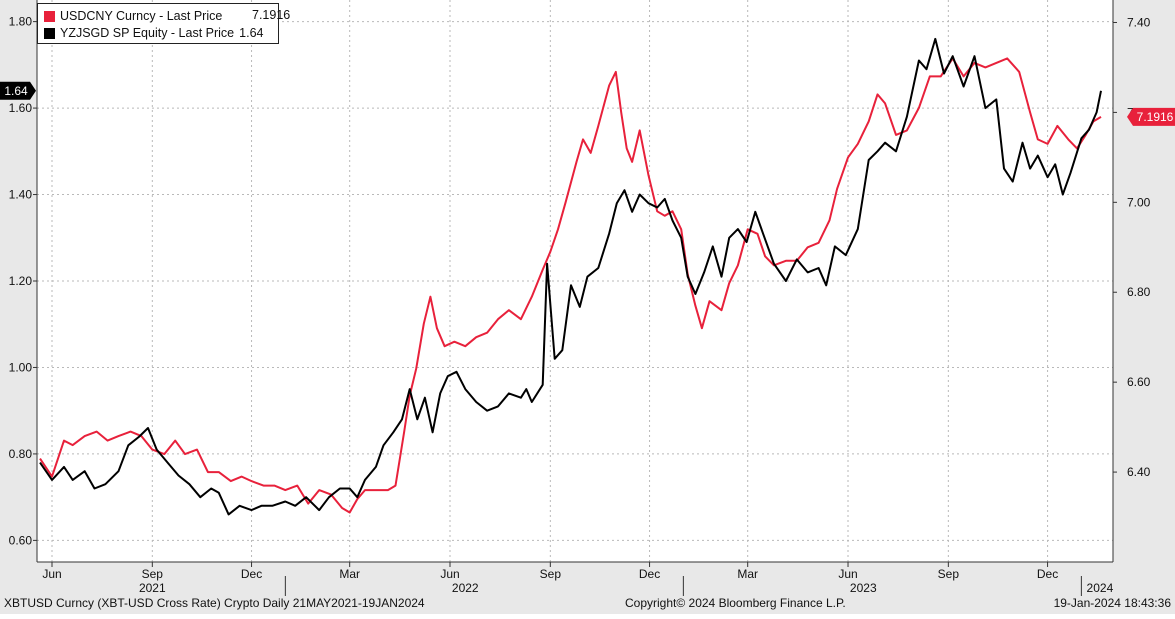  Describe the element at coordinates (735, 603) in the screenshot. I see `footer-copyright: Copyright© 2024 Bloomberg Finance L.P.` at that location.